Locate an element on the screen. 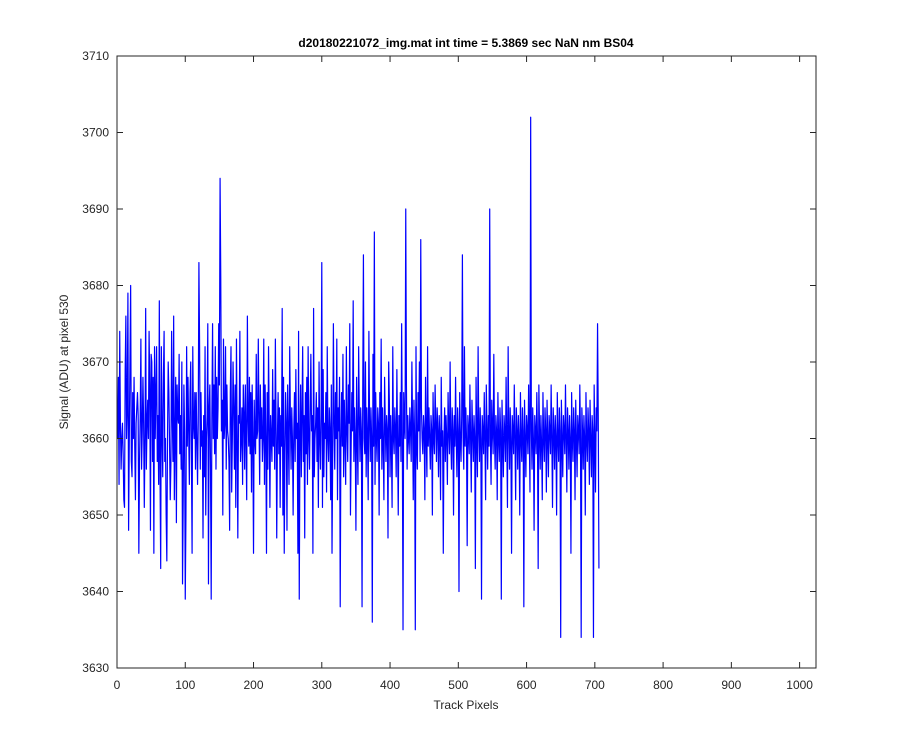 The height and width of the screenshot is (750, 900). y-axis-label: Signal (ADU) at pixel 530 is located at coordinates (64, 361).